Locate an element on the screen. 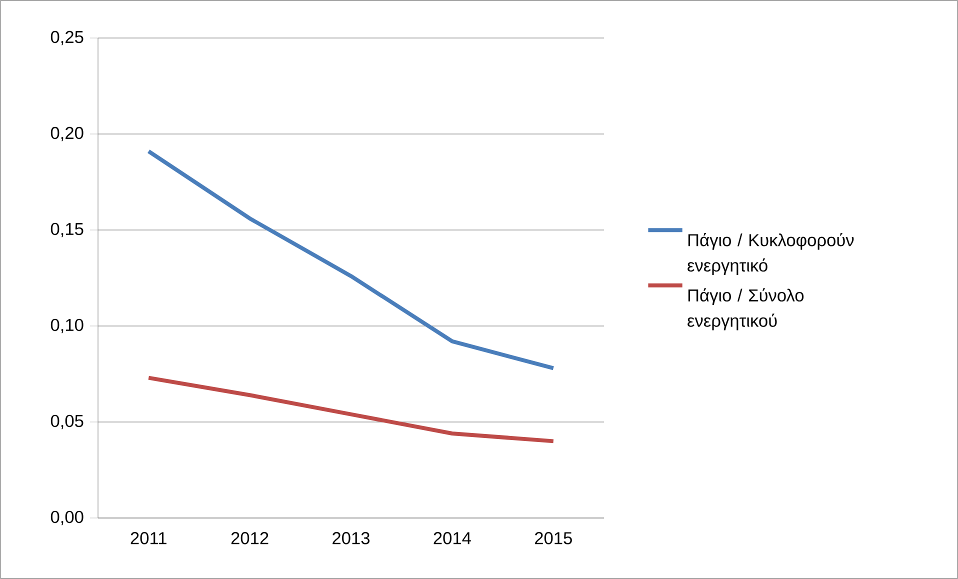 The image size is (958, 579). y-tick-label: 0,20 is located at coordinates (67, 134).